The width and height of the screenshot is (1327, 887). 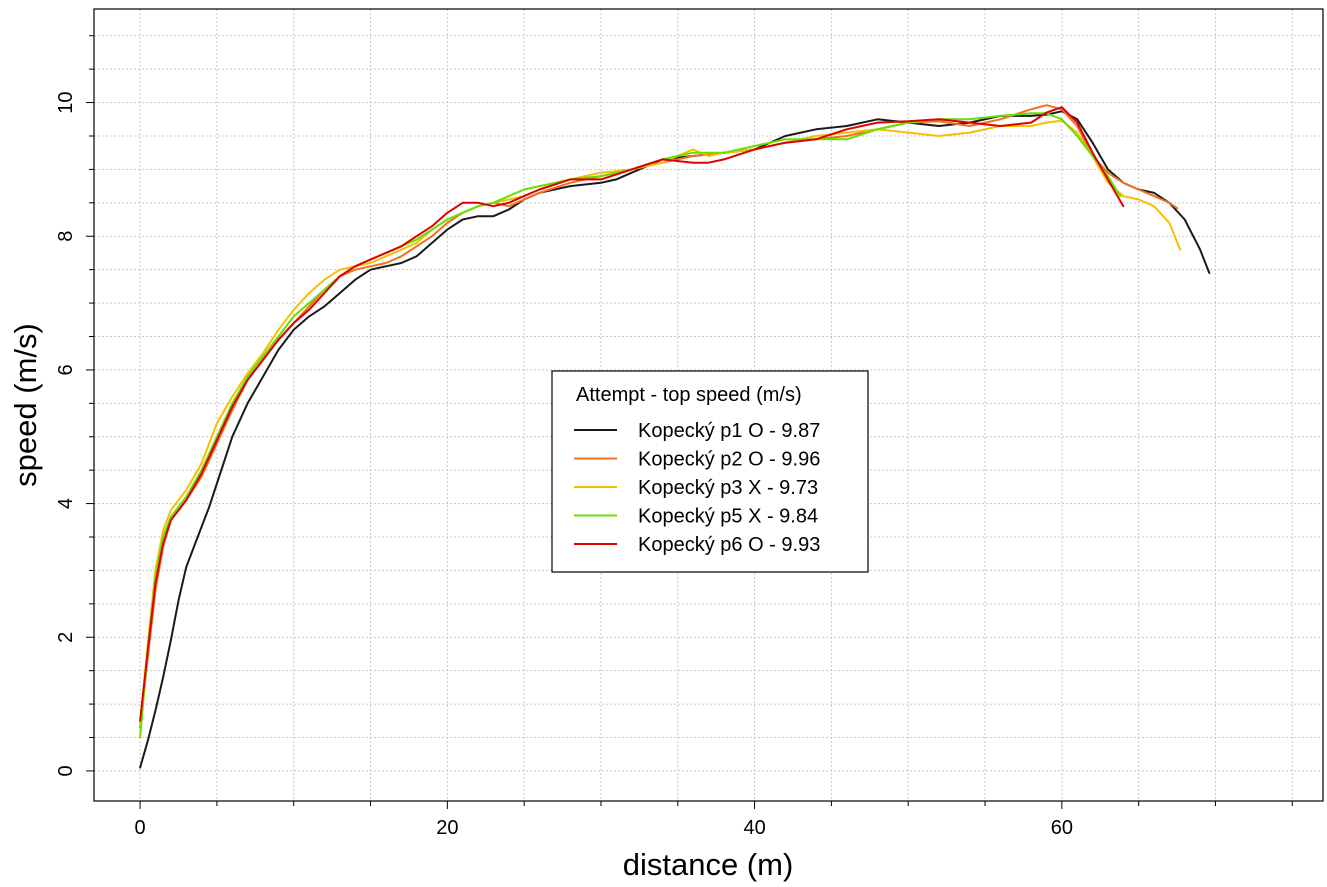 What do you see at coordinates (728, 488) in the screenshot?
I see `legend-label: Kopecký p3 X - 9.73` at bounding box center [728, 488].